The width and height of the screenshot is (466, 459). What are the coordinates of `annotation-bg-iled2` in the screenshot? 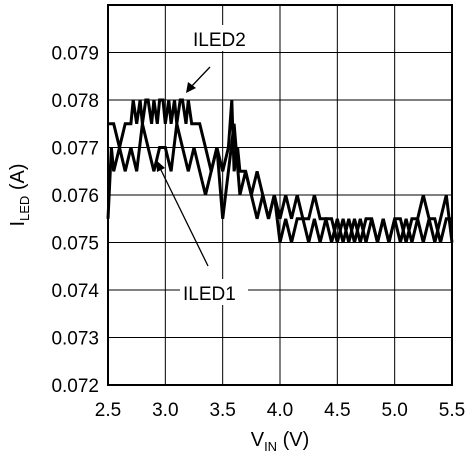 It's located at (223, 38).